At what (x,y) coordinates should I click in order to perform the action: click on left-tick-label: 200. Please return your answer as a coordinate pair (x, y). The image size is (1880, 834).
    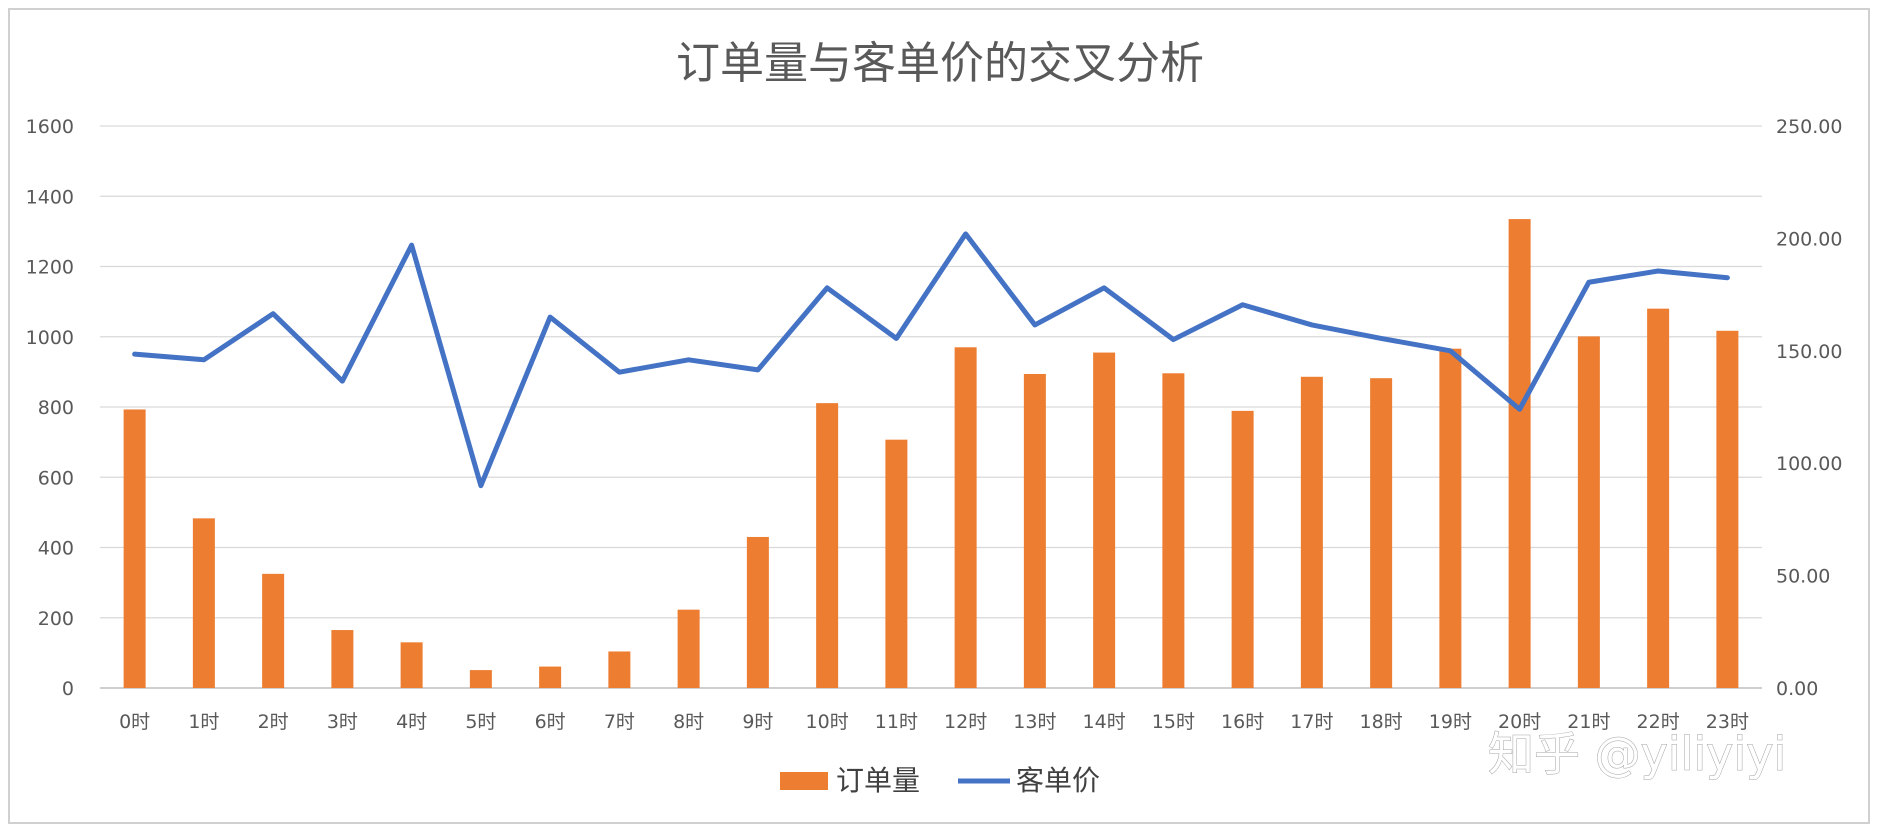
    Looking at the image, I should click on (56, 619).